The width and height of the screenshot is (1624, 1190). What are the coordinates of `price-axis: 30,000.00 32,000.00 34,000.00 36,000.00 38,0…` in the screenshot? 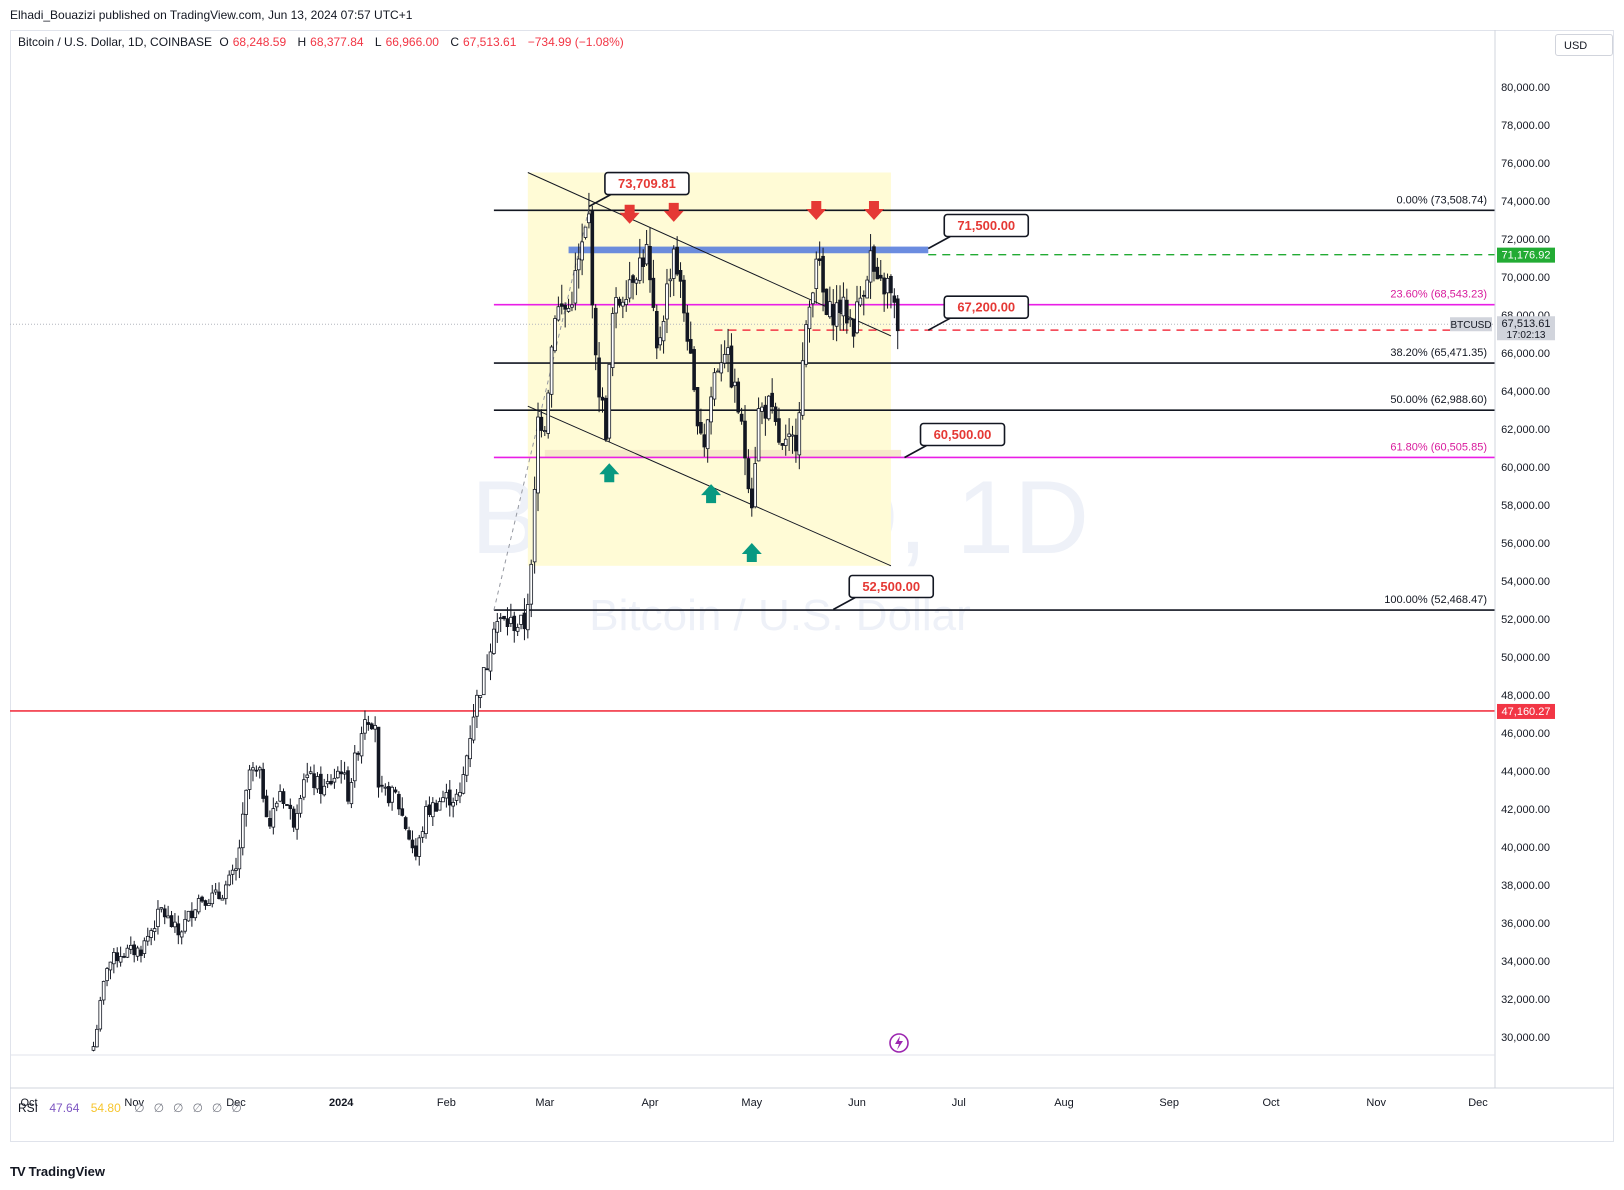 It's located at (1502, 559).